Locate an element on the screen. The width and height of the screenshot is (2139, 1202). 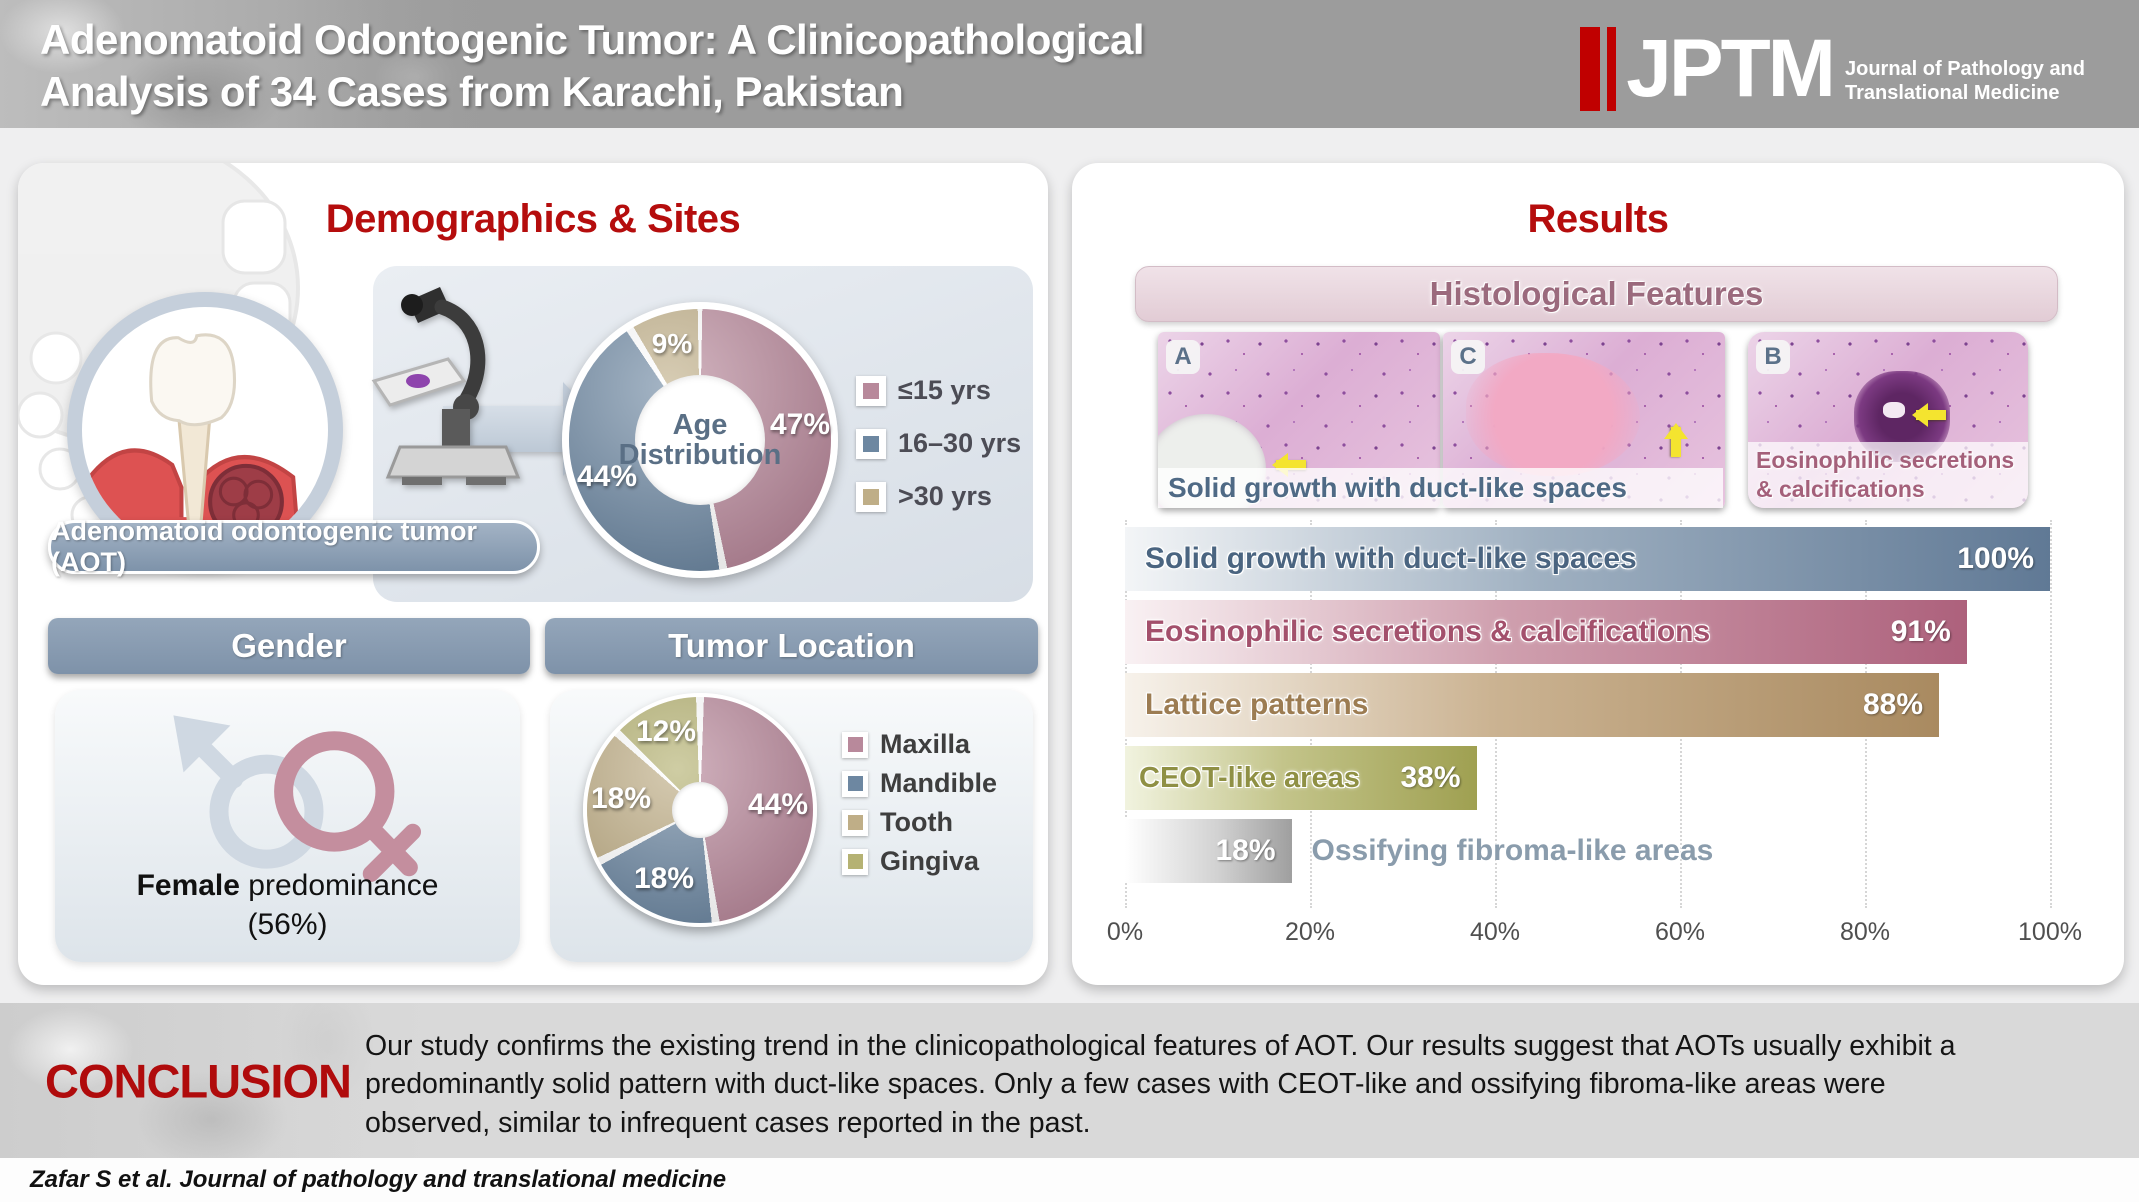
bar-row: Lattice patterns 88% is located at coordinates (1587, 705).